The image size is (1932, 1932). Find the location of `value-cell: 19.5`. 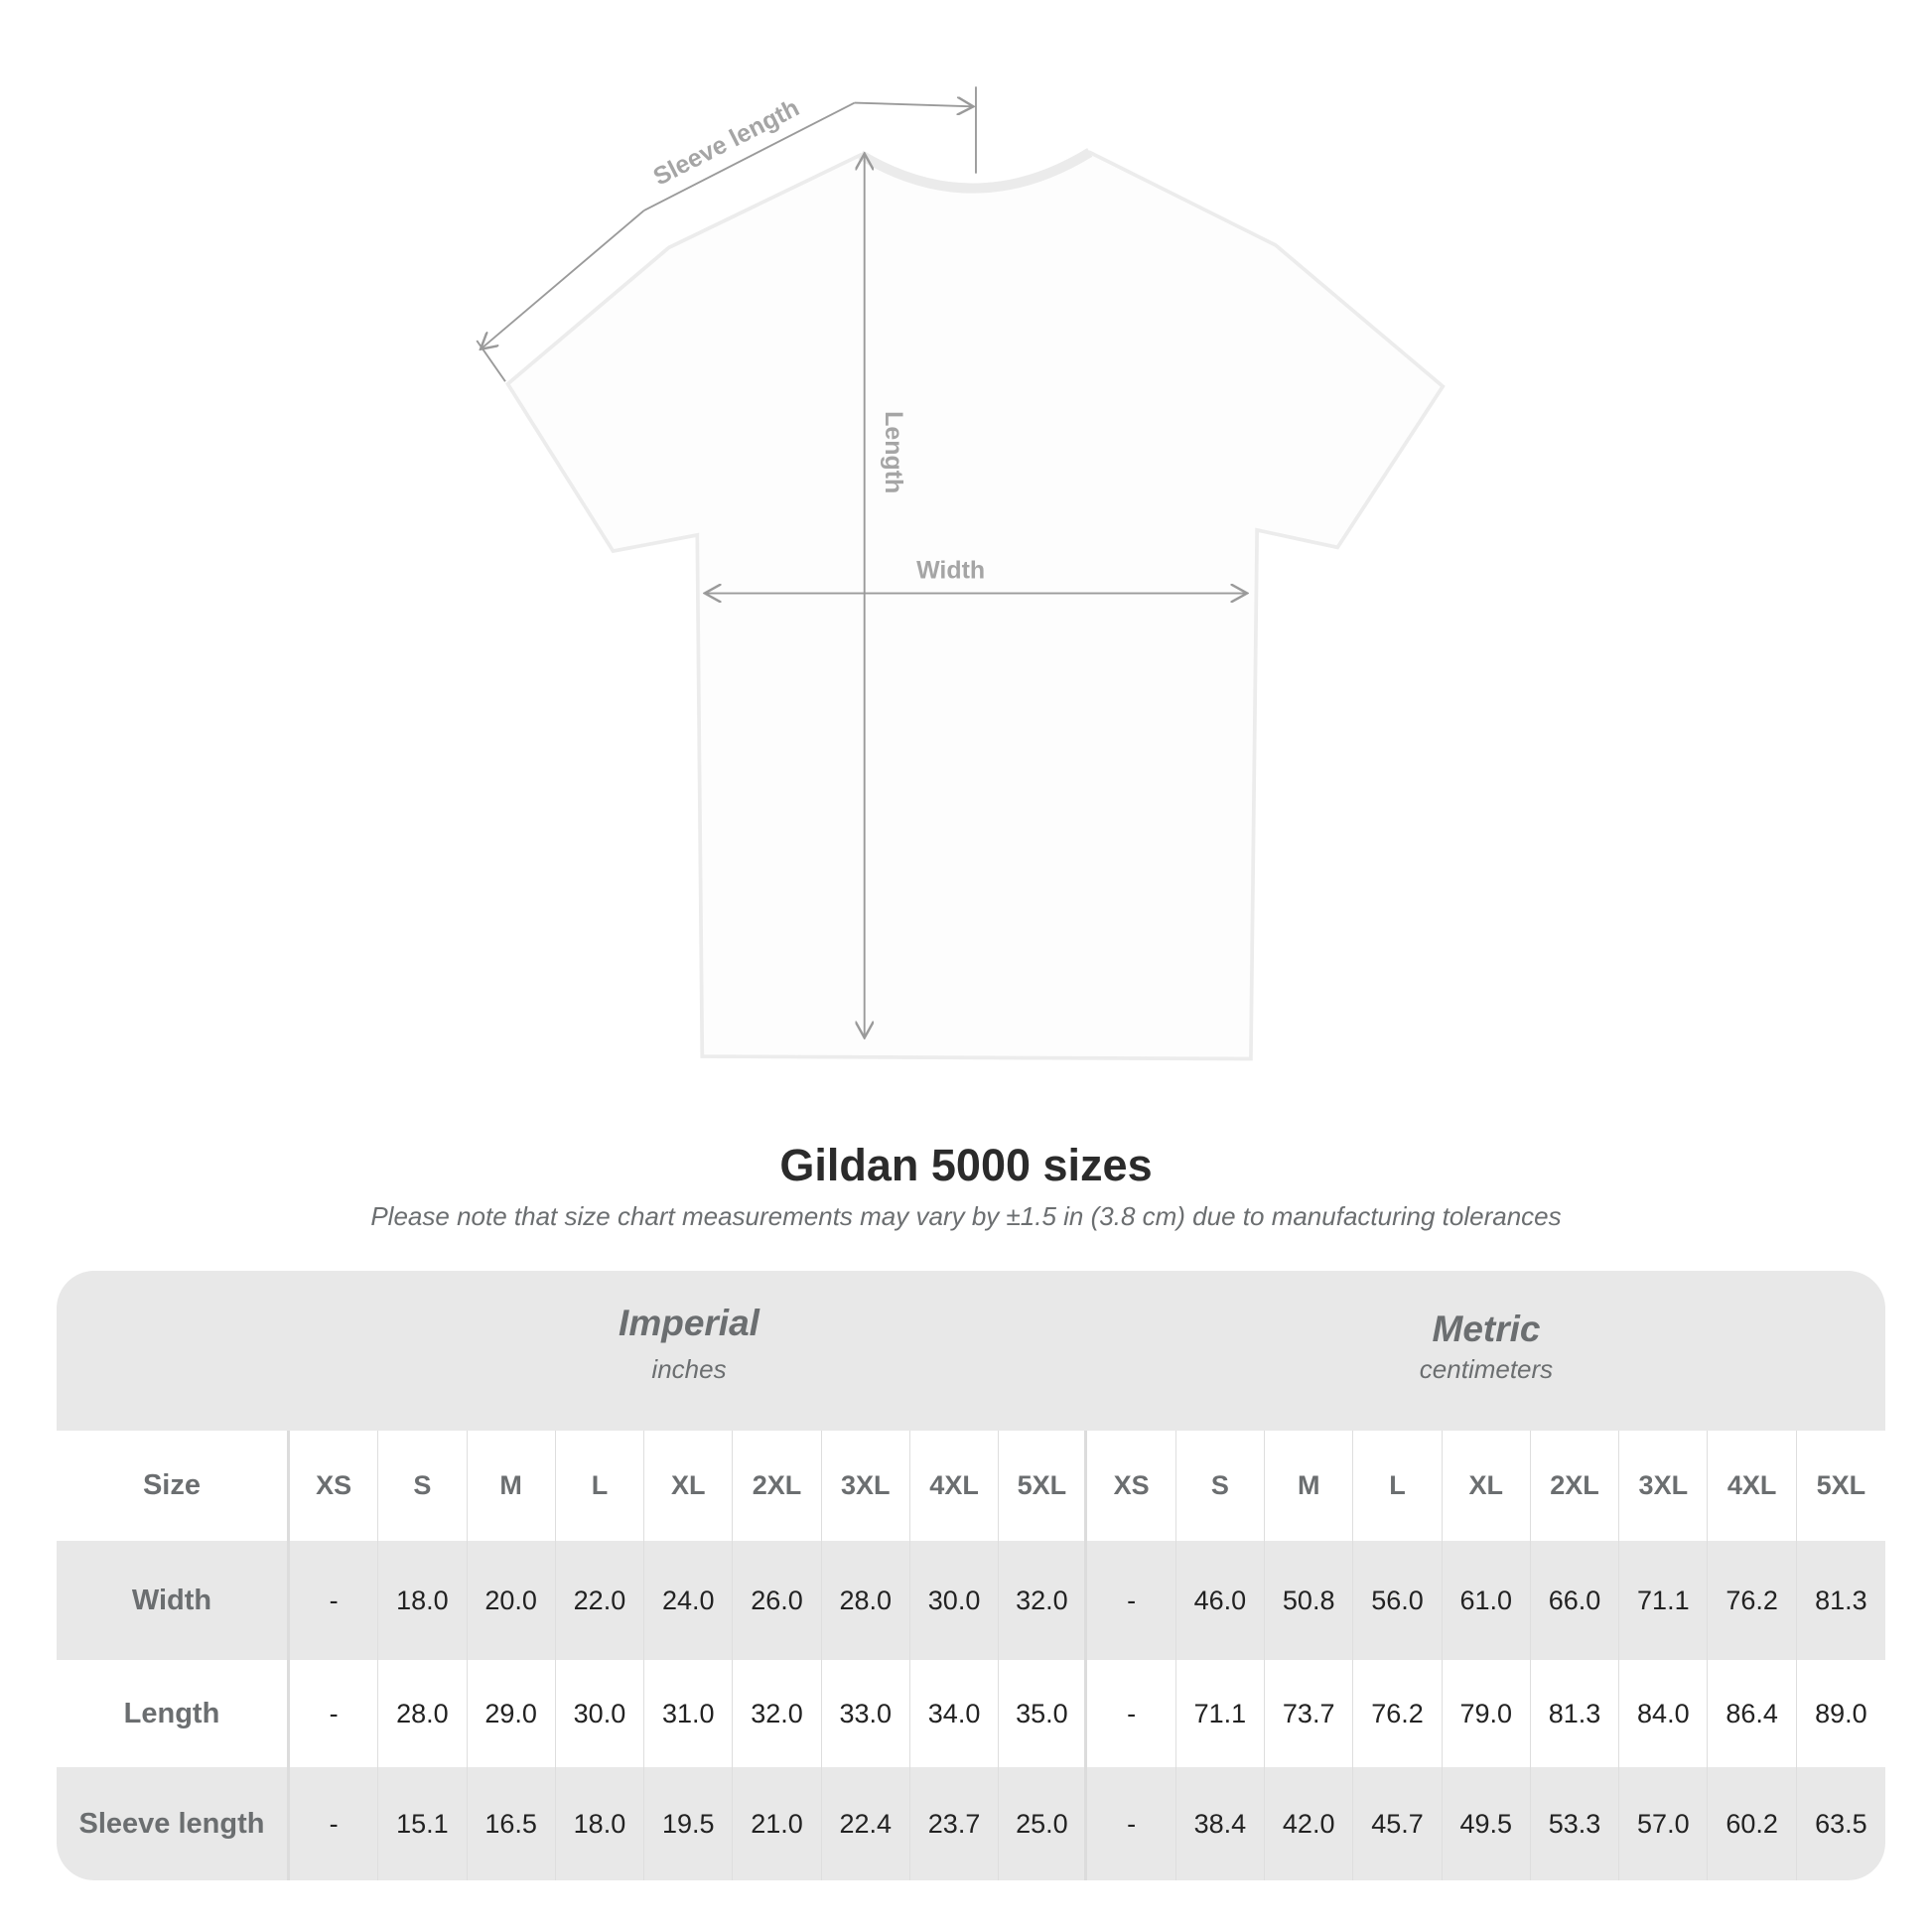

value-cell: 19.5 is located at coordinates (689, 1823).